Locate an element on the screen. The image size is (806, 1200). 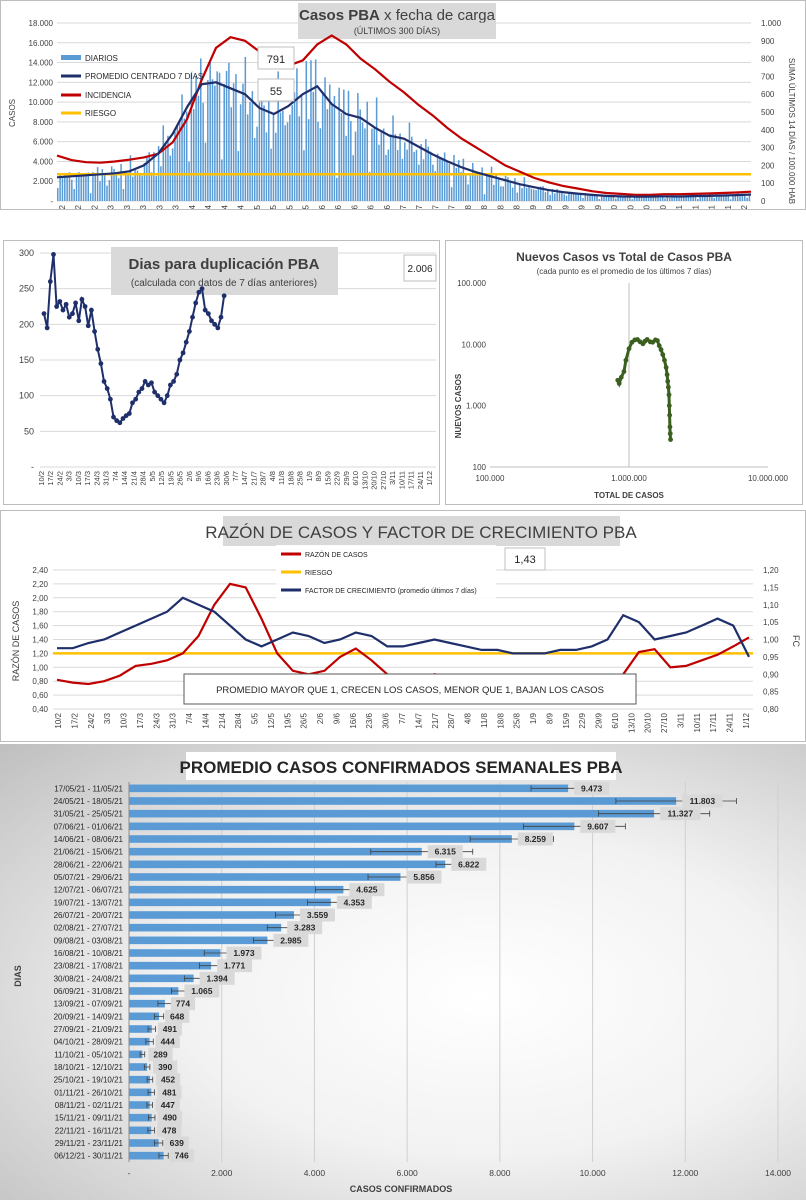
casos-ytick: 8.000 is located at coordinates (43, 122).